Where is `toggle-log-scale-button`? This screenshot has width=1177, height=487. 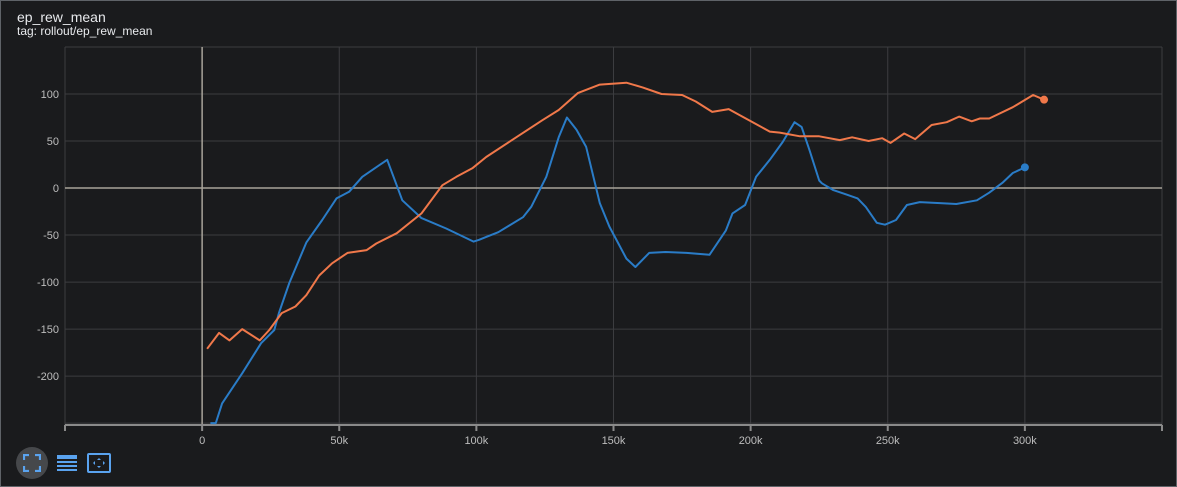
toggle-log-scale-button is located at coordinates (67, 463).